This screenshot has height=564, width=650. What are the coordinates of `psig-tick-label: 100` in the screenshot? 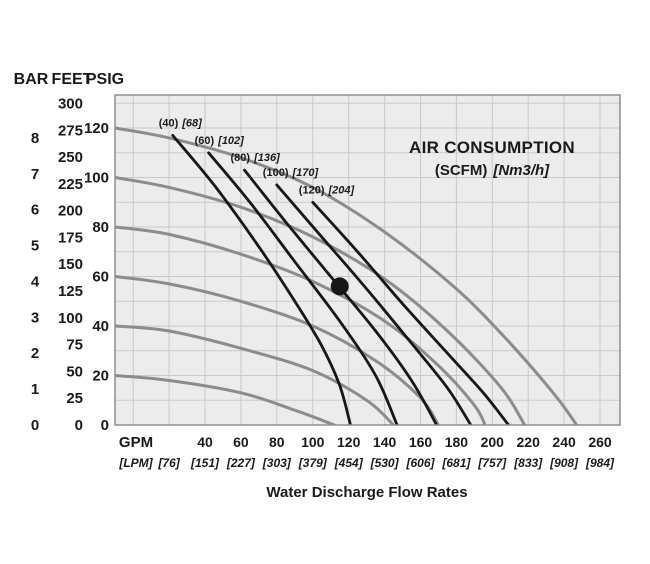 It's located at (96, 178).